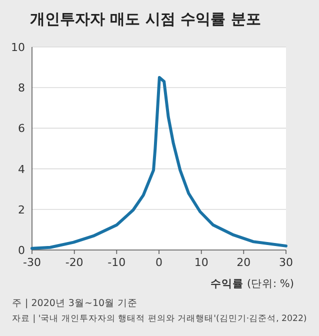  What do you see at coordinates (21, 88) in the screenshot?
I see `y-tick-label: 8` at bounding box center [21, 88].